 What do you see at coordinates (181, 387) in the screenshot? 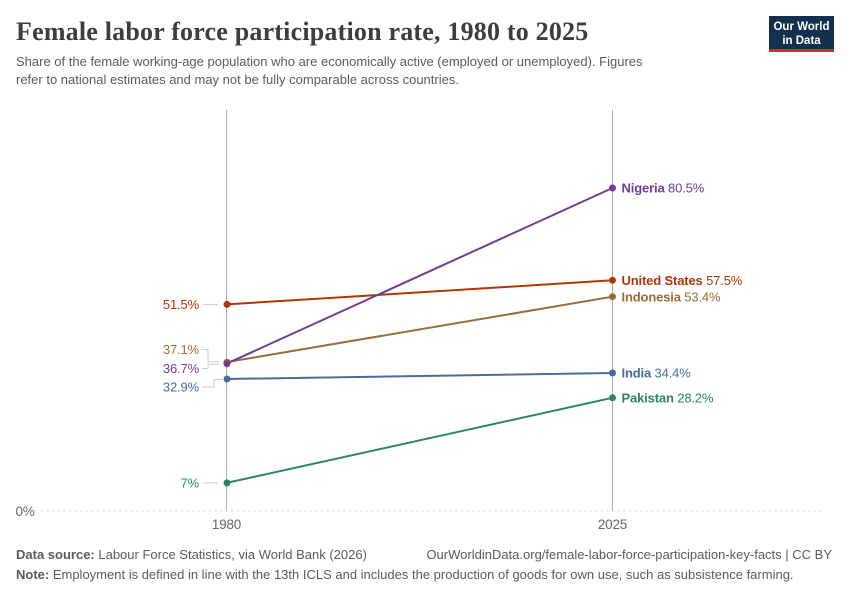
I see `svg-text: 32.9%` at bounding box center [181, 387].